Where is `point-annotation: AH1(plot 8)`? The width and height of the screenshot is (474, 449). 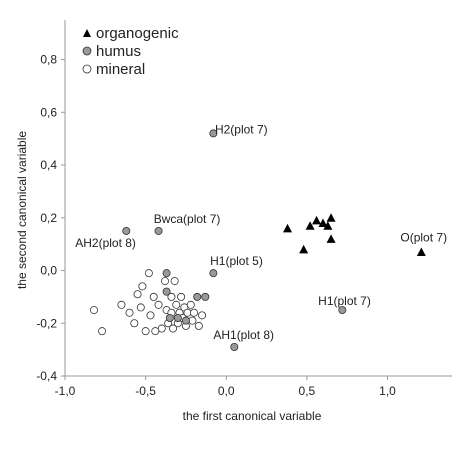 point-annotation: AH1(plot 8) is located at coordinates (243, 335).